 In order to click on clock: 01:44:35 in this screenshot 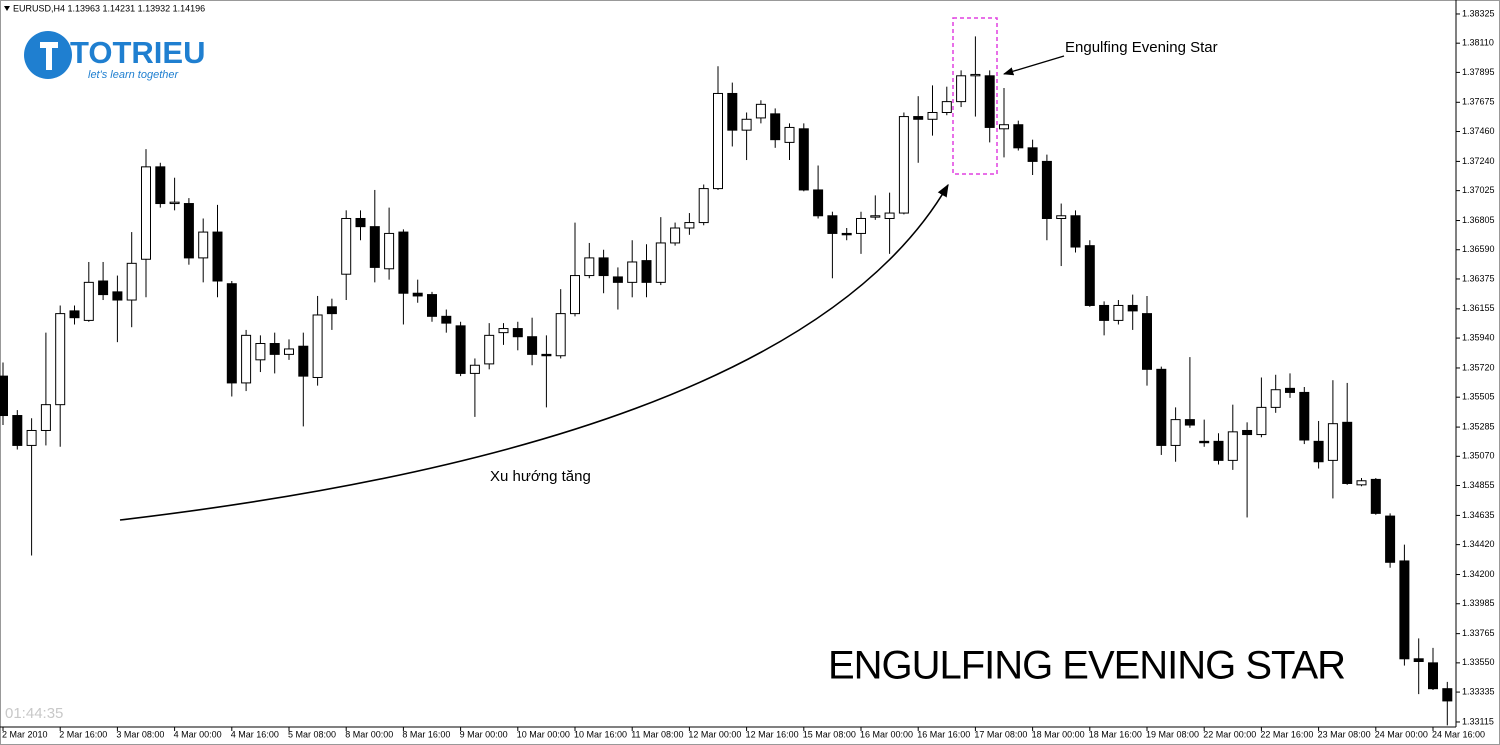, I will do `click(34, 713)`.